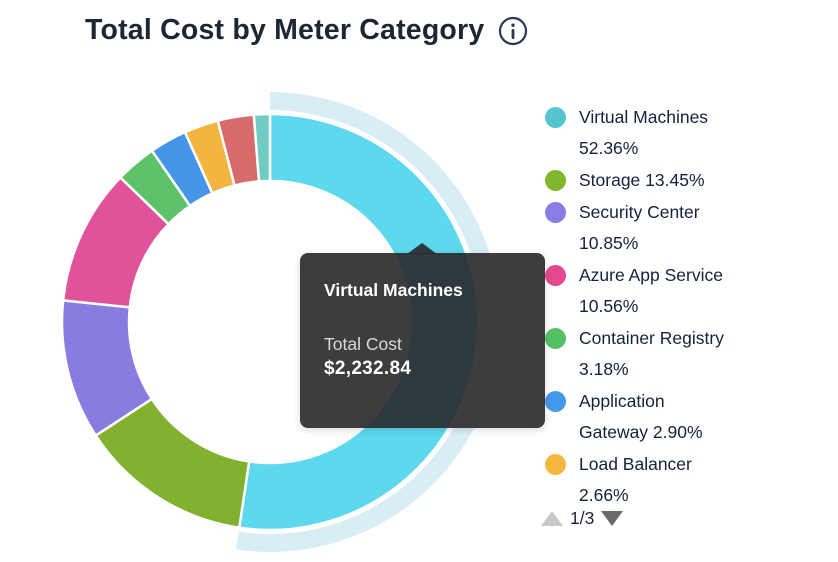 The width and height of the screenshot is (838, 562). I want to click on page-title: Total Cost by Meter Category, so click(285, 30).